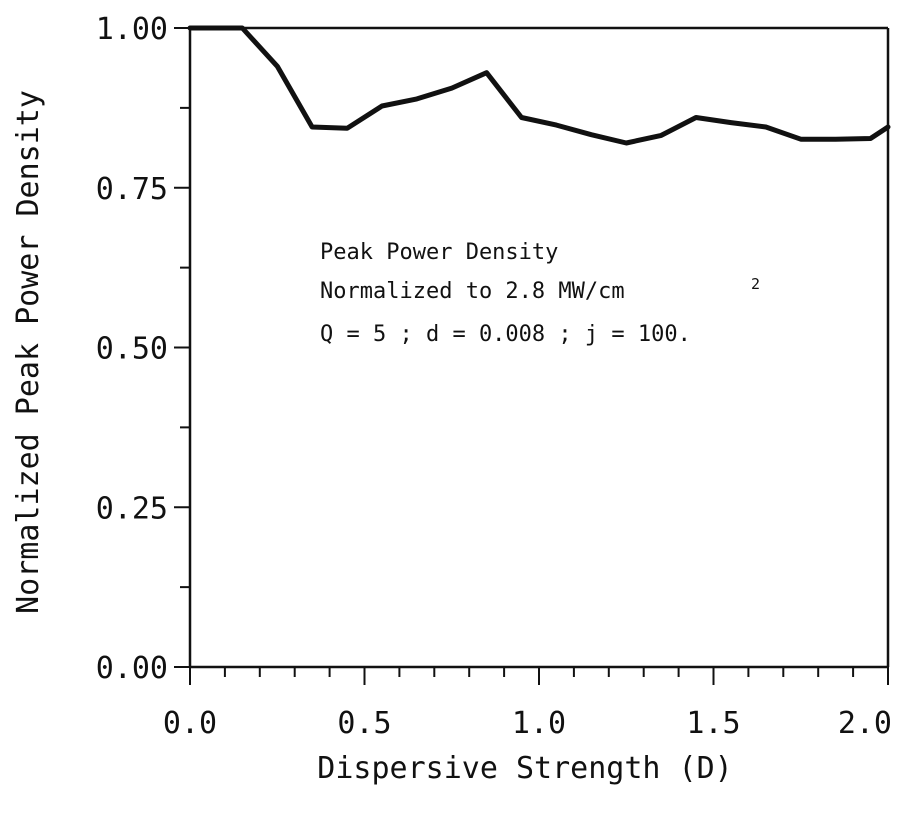 Image resolution: width=919 pixels, height=814 pixels. What do you see at coordinates (132, 29) in the screenshot?
I see `y-tick-label: 1.00` at bounding box center [132, 29].